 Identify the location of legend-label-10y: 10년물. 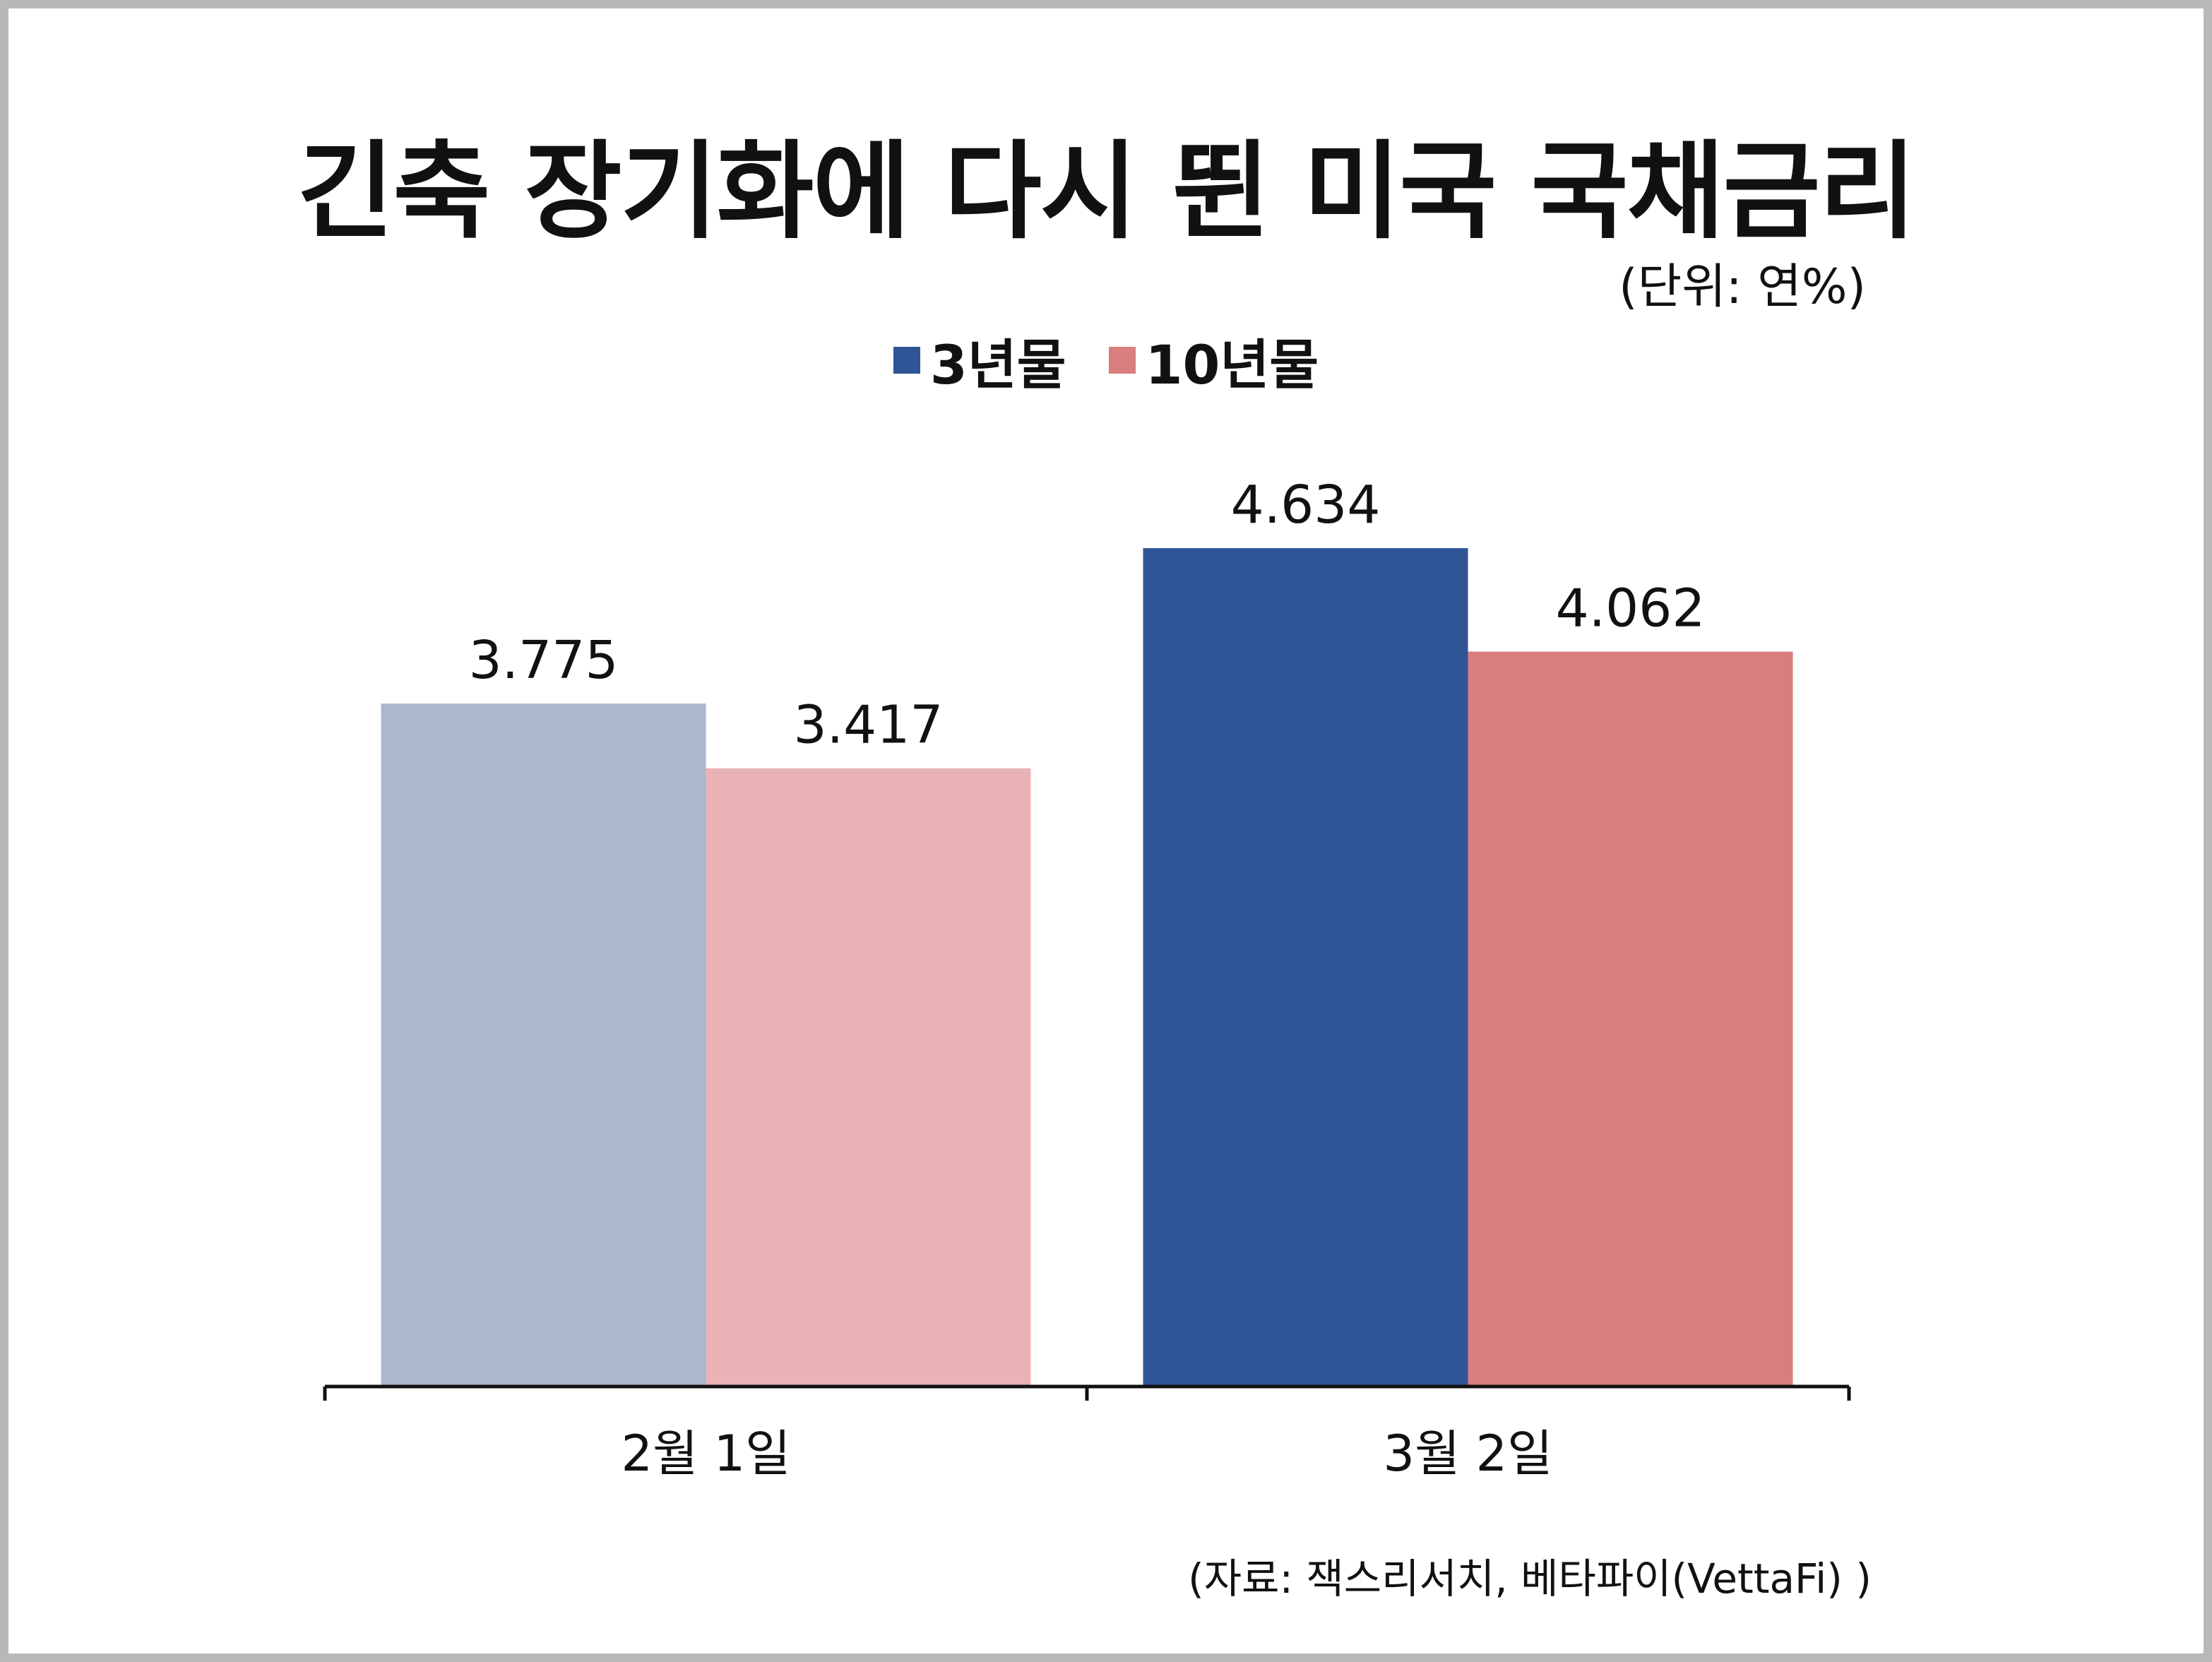
(1232, 364).